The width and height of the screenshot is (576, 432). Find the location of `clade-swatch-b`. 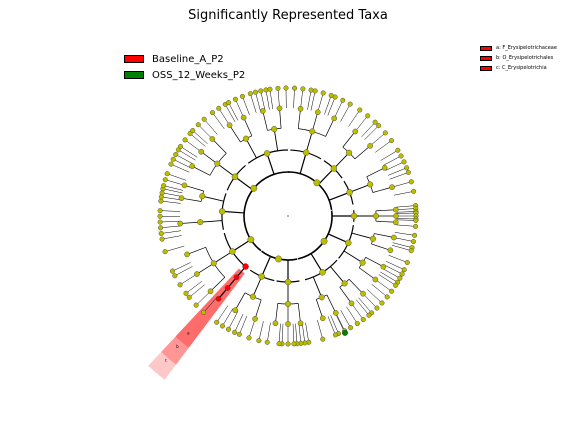

clade-swatch-b is located at coordinates (486, 58).